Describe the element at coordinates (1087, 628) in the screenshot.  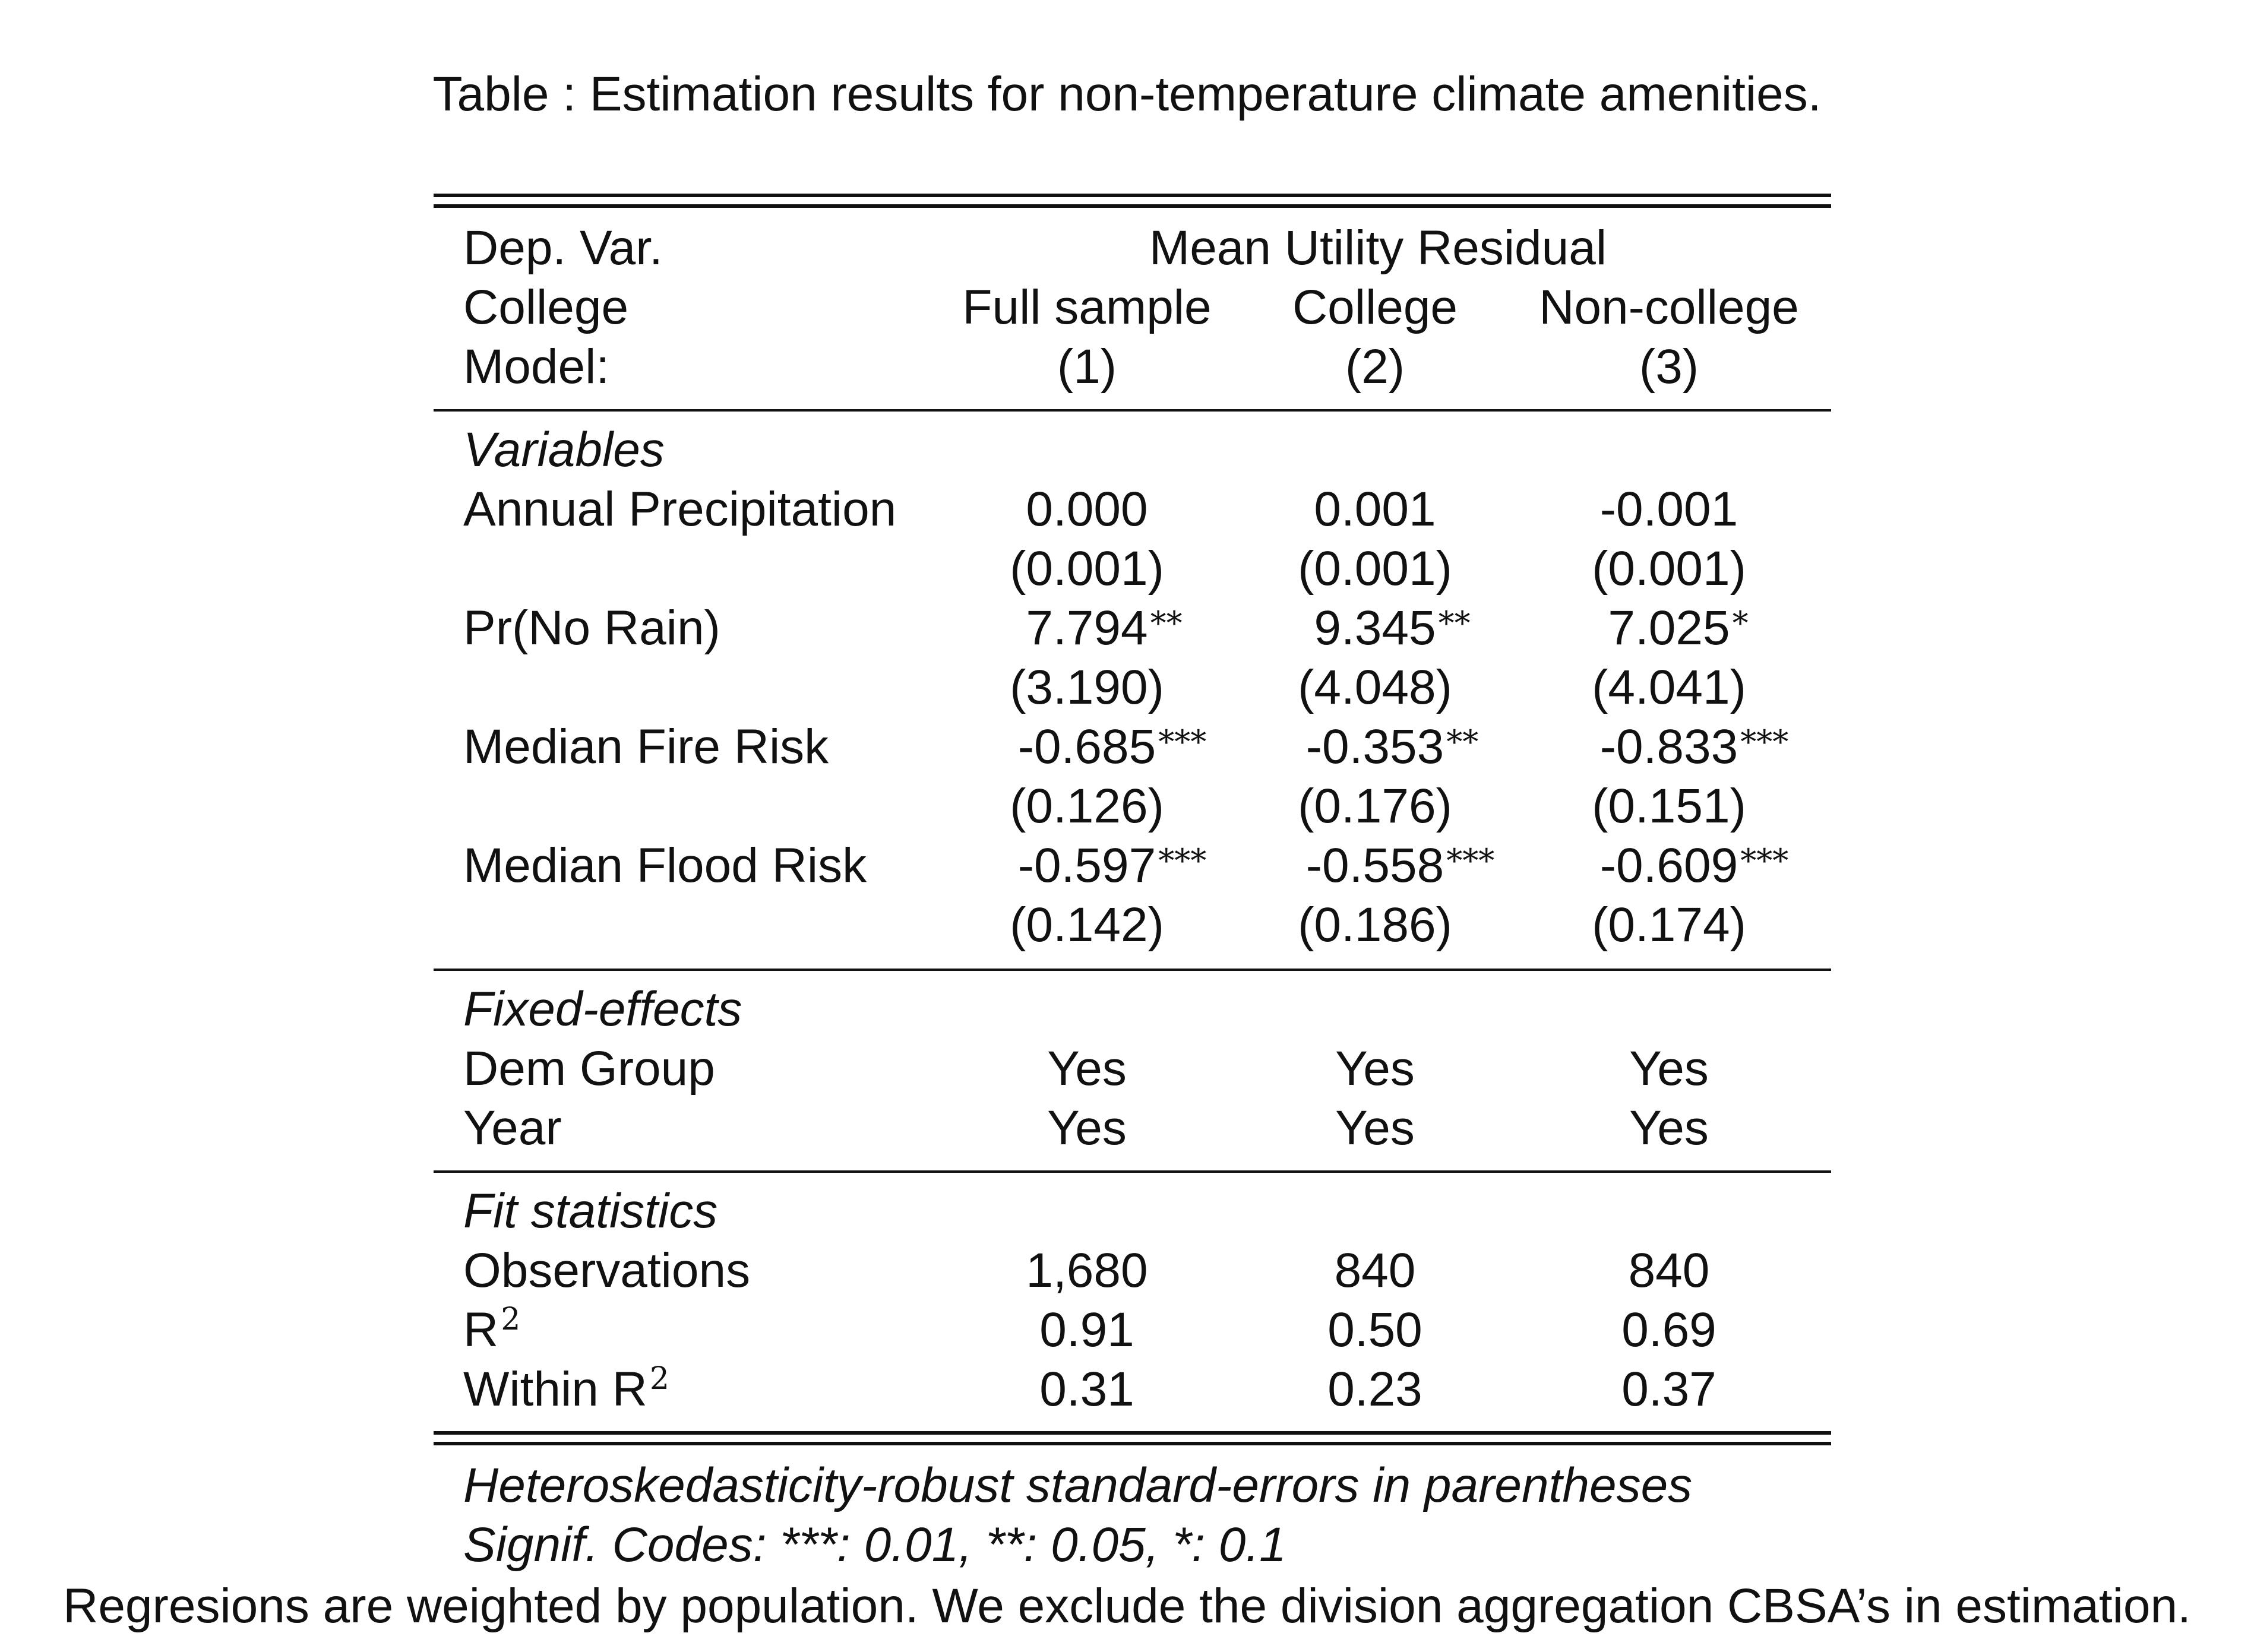
I see `estimate: 7.794` at that location.